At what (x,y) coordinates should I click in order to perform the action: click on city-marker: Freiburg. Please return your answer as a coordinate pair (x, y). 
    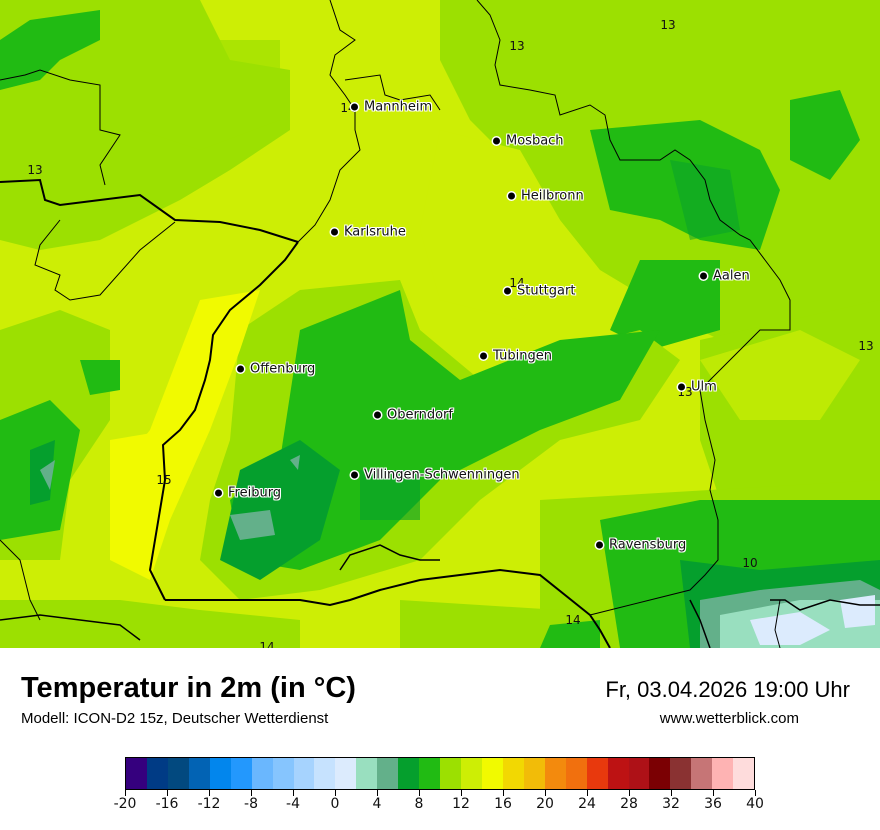
    Looking at the image, I should click on (248, 493).